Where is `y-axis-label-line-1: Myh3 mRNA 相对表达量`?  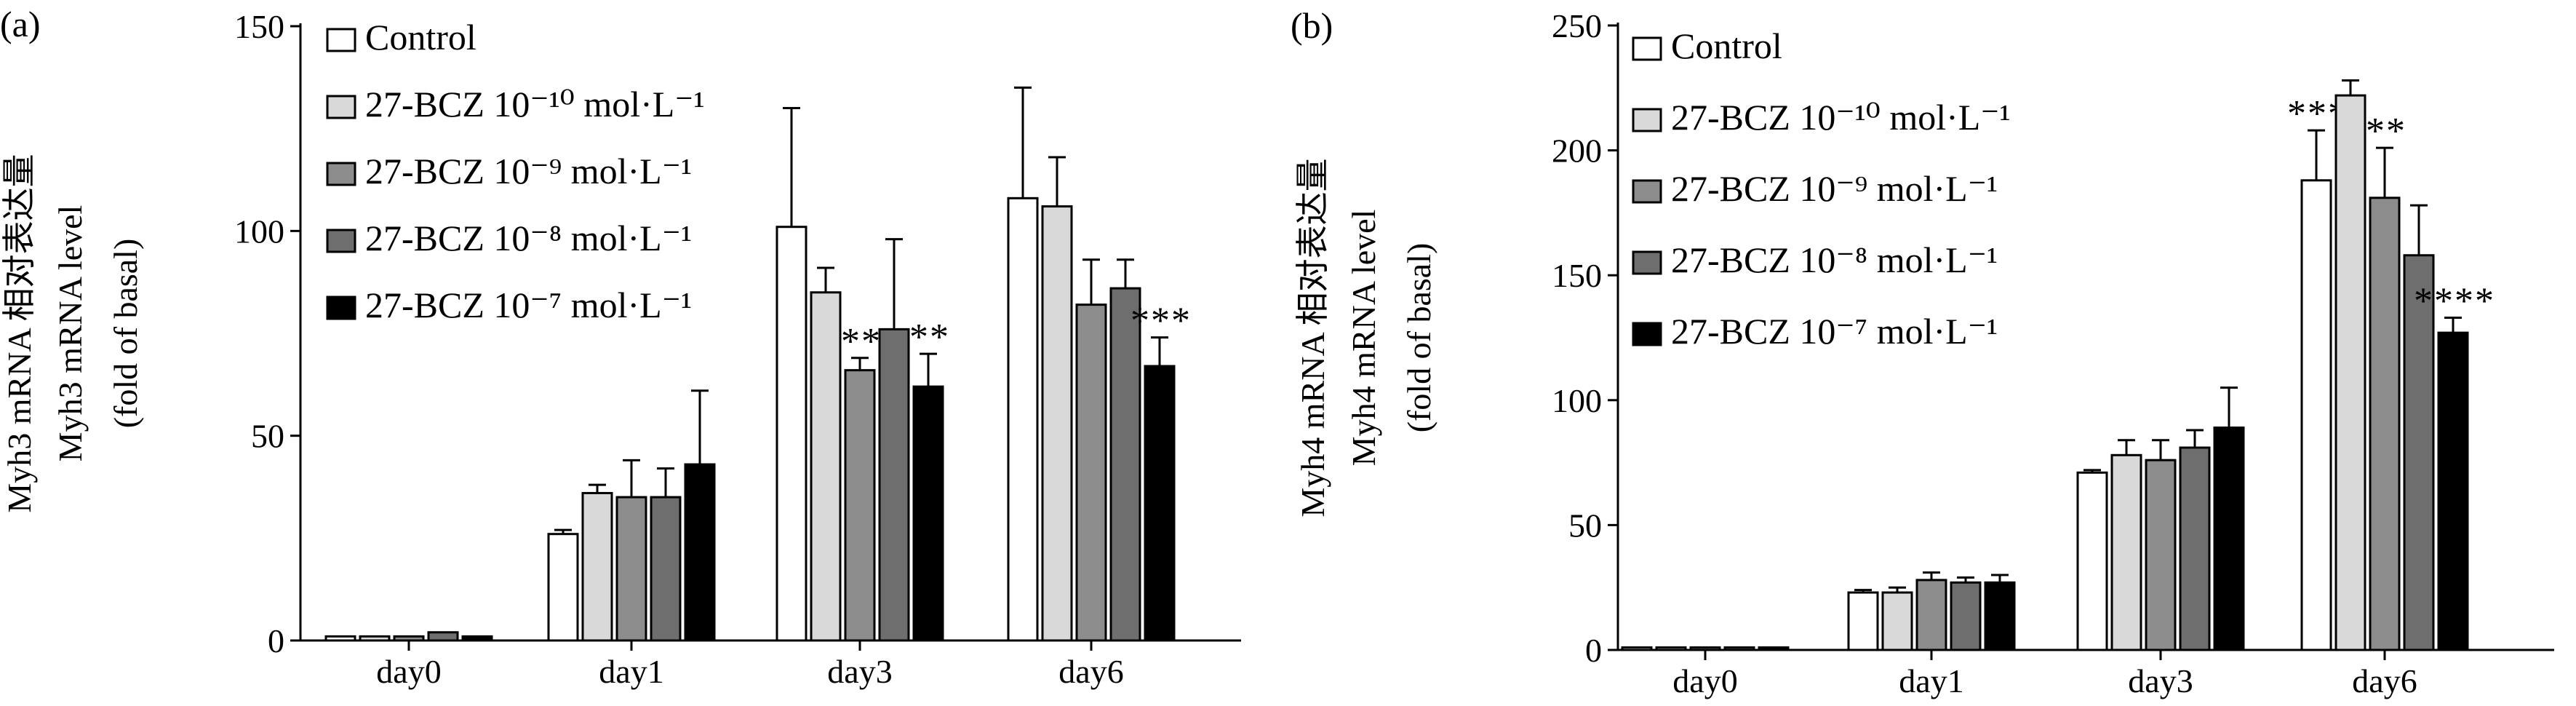 y-axis-label-line-1: Myh3 mRNA 相对表达量 is located at coordinates (19, 333).